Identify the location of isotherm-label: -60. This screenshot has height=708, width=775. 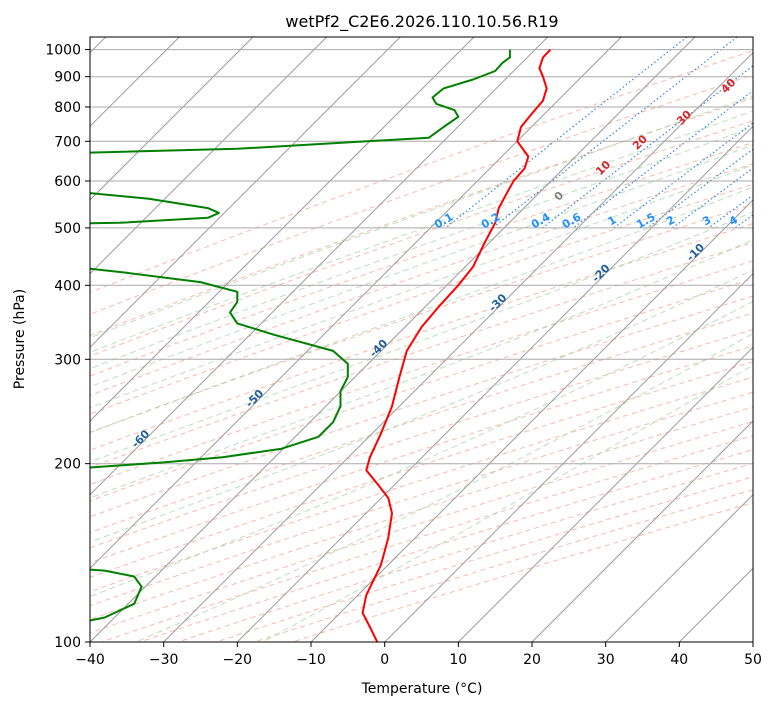
(140, 438).